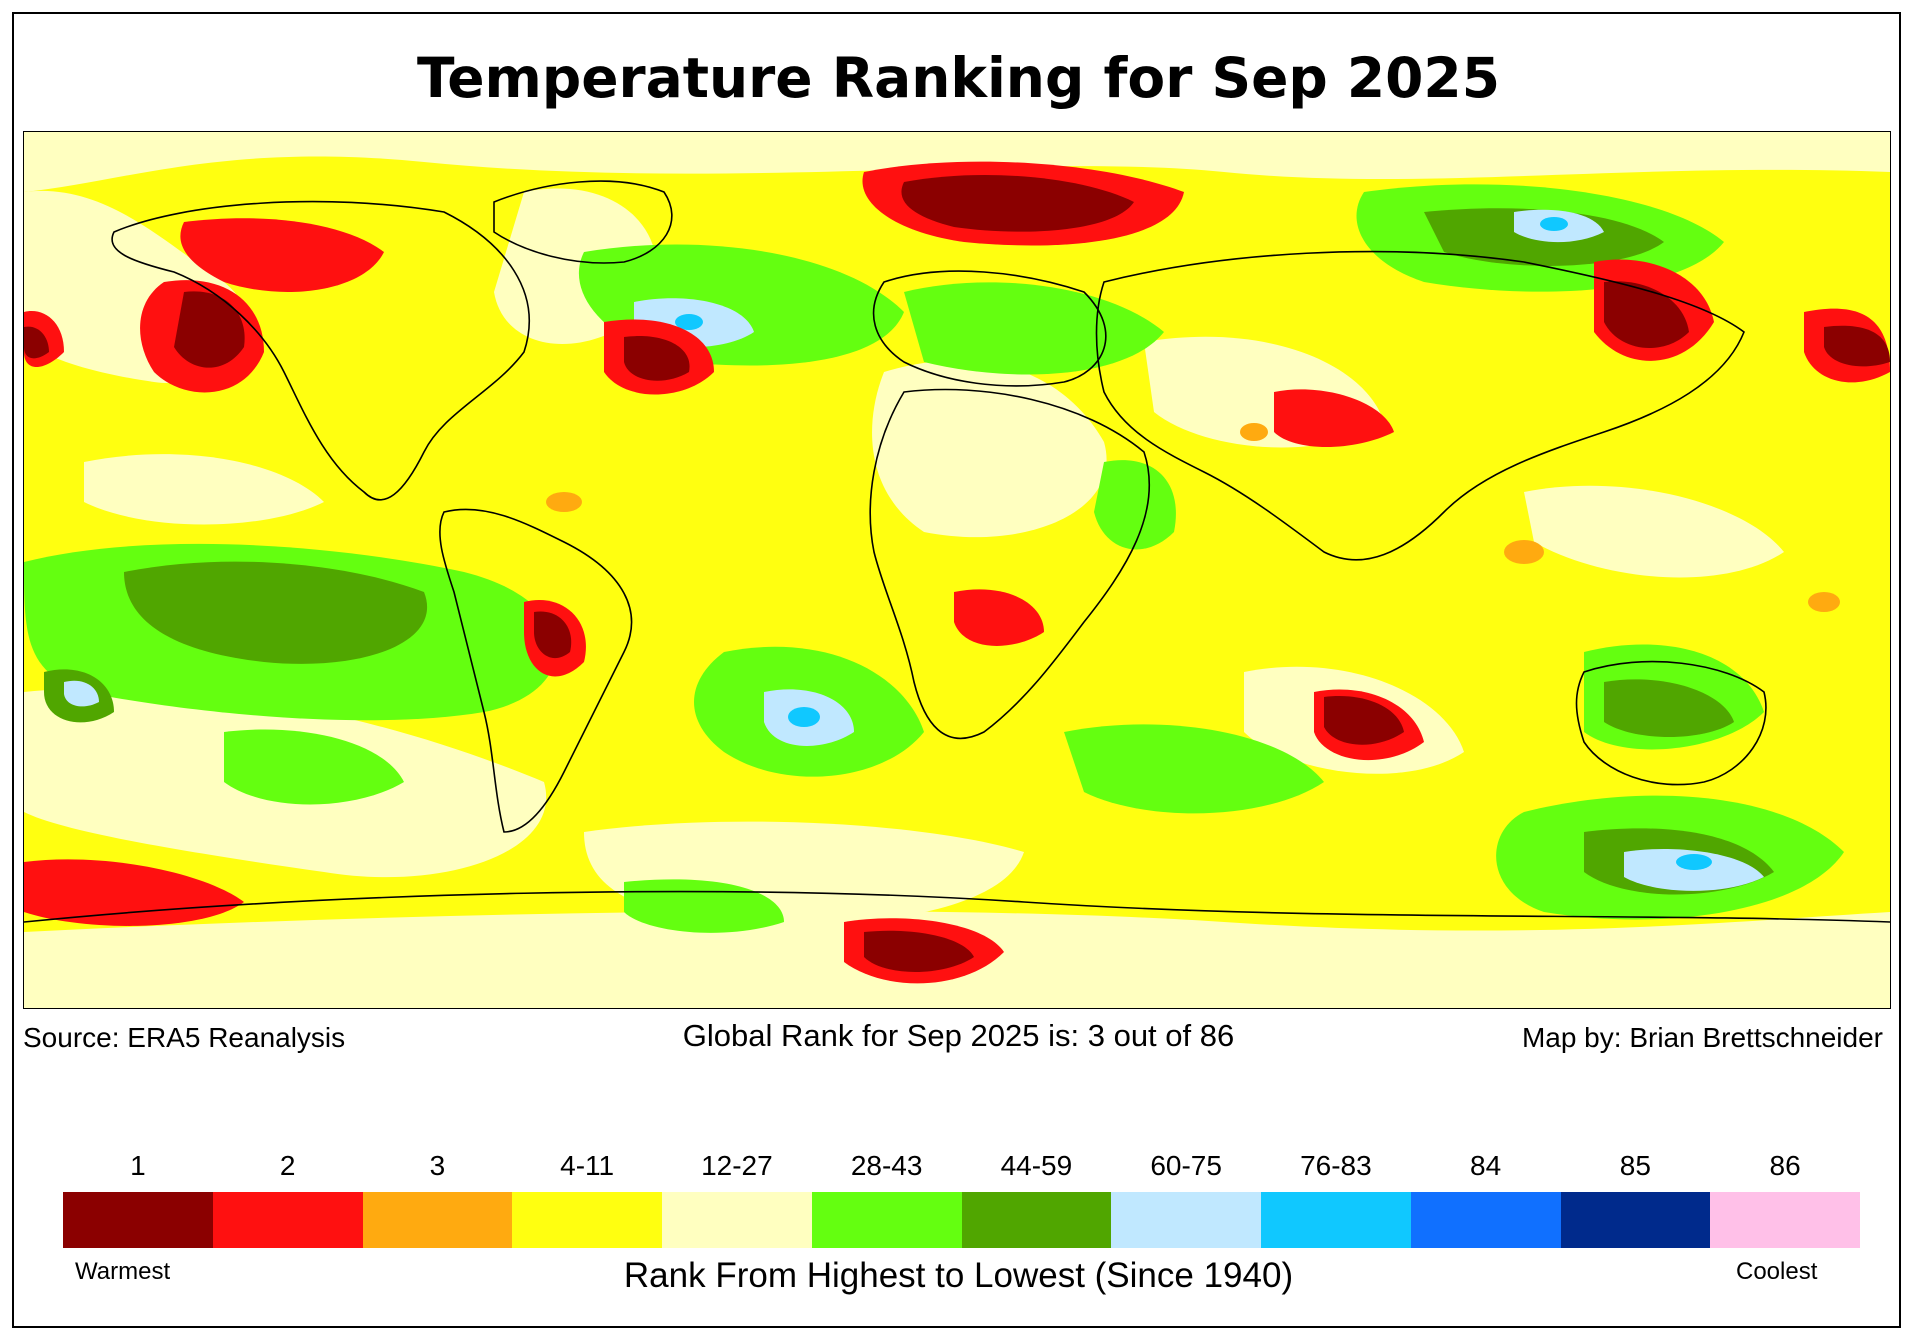  Describe the element at coordinates (1336, 1165) in the screenshot. I see `legend-label-76-83: 76-83` at that location.